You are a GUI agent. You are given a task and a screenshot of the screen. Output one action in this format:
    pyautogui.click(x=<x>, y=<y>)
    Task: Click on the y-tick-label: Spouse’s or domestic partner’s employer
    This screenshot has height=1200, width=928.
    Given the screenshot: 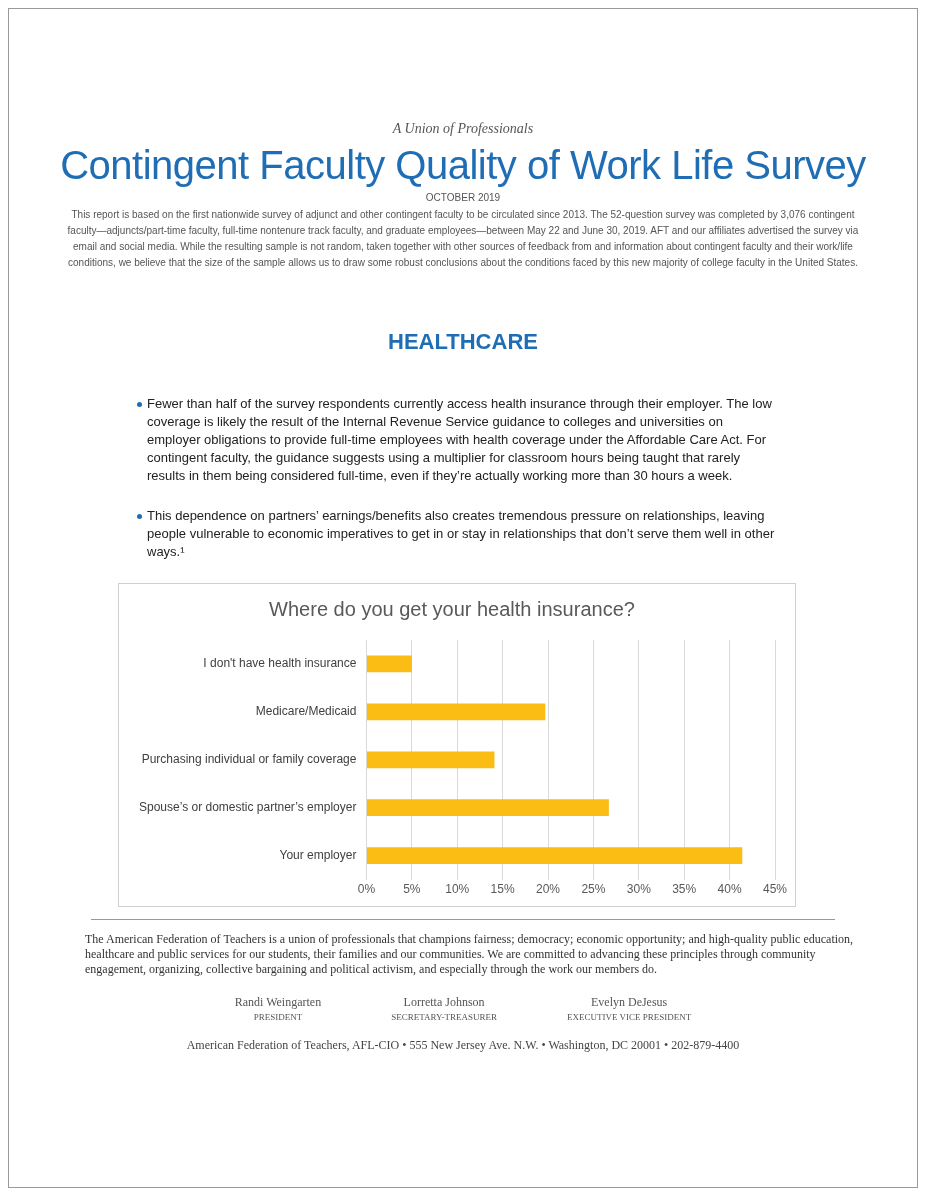 What is the action you would take?
    pyautogui.click(x=247, y=807)
    